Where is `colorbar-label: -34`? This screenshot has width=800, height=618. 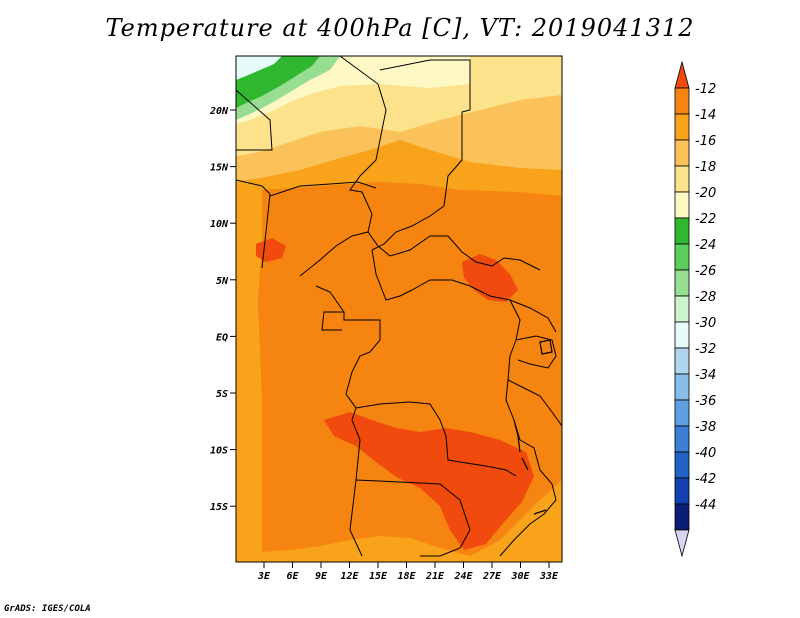 colorbar-label: -34 is located at coordinates (705, 375).